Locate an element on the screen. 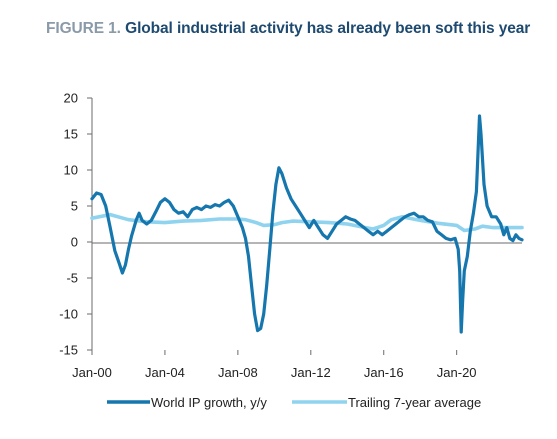 This screenshot has width=557, height=439. y-tick-label: -5 is located at coordinates (72, 278).